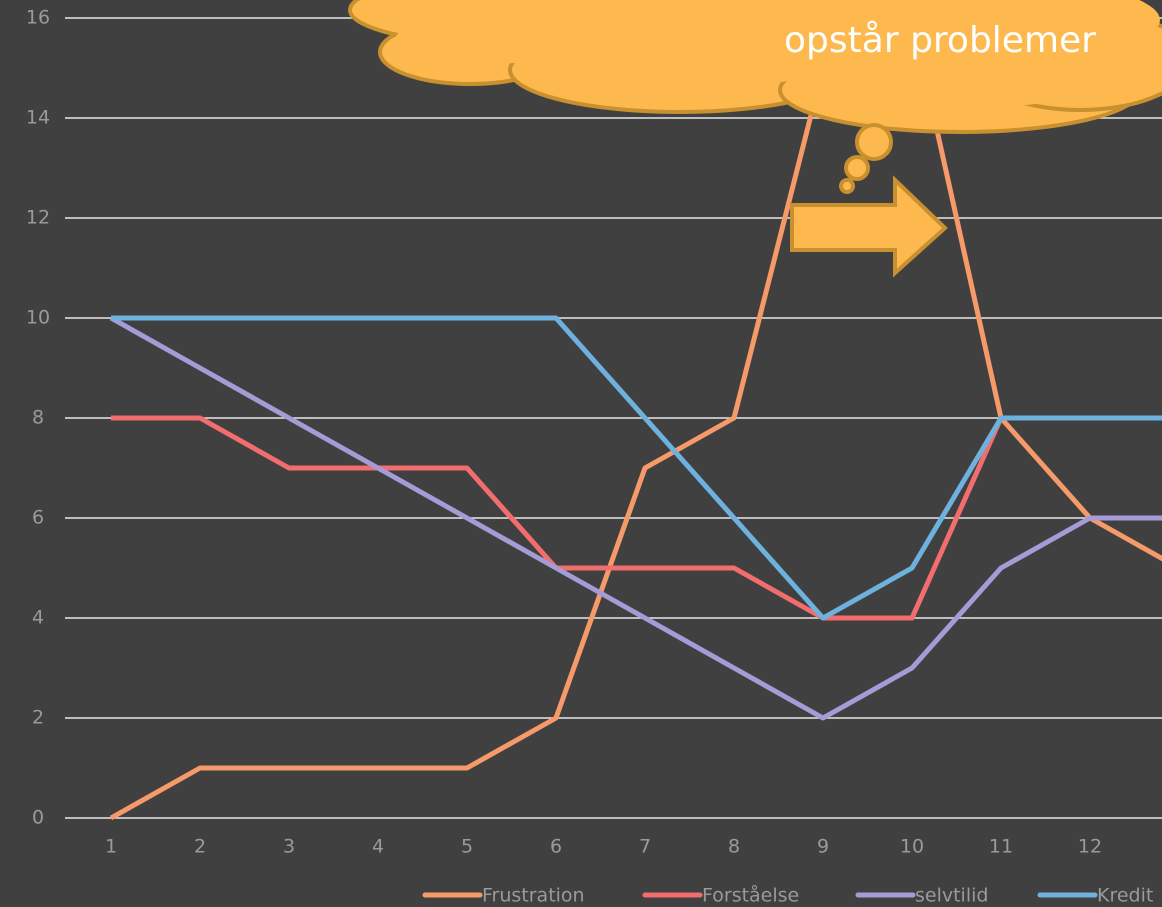  I want to click on x-tick-label: 10, so click(912, 847).